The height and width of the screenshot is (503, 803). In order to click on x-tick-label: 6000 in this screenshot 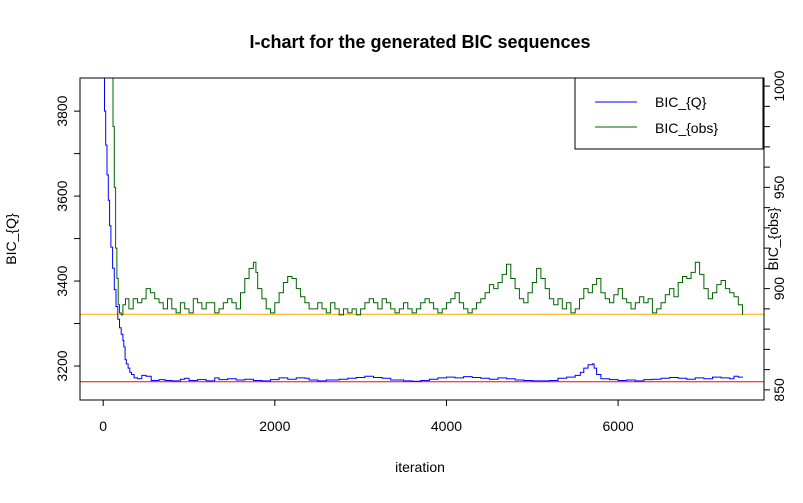, I will do `click(618, 426)`.